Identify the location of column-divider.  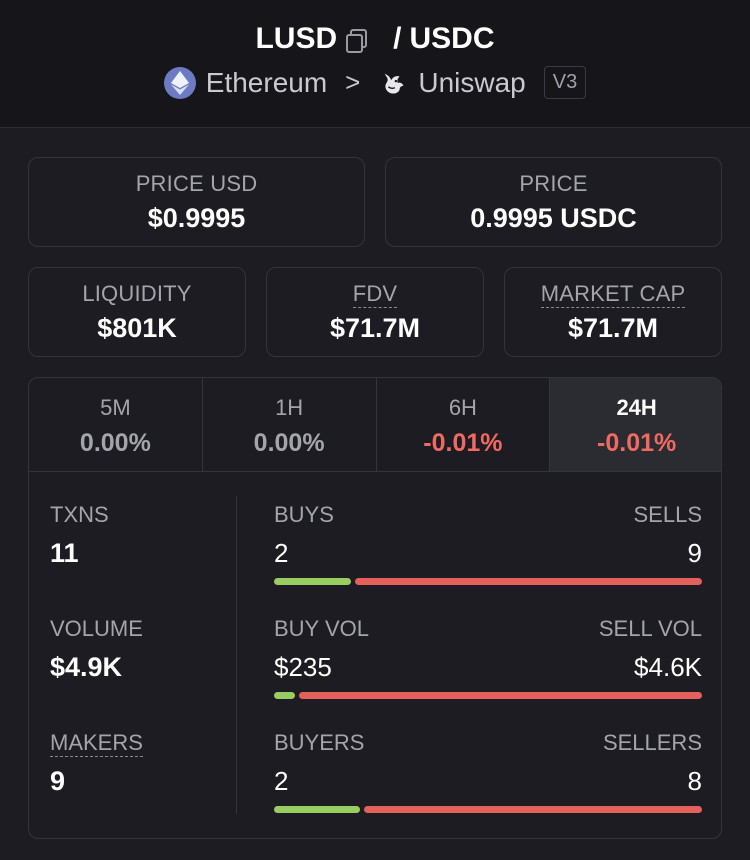
(236, 655).